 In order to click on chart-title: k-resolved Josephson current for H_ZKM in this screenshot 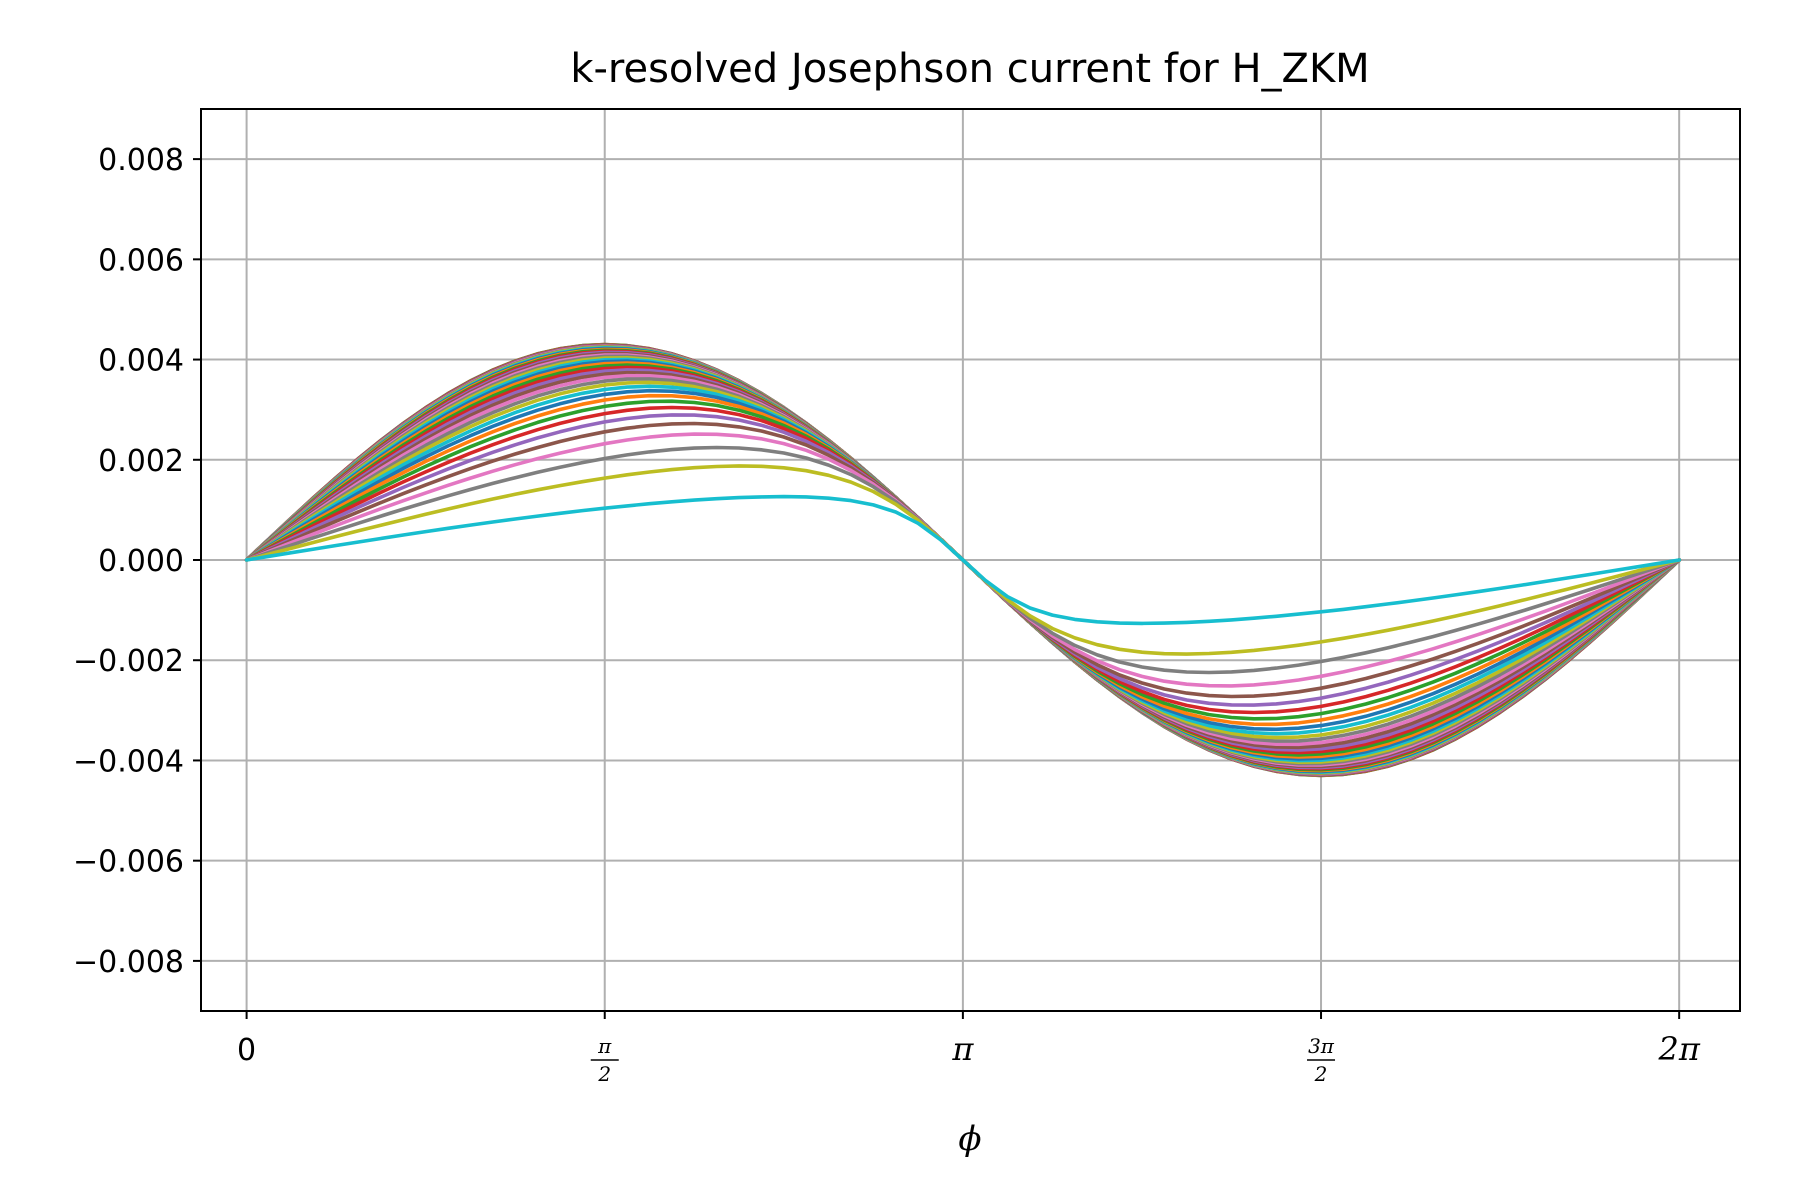, I will do `click(969, 69)`.